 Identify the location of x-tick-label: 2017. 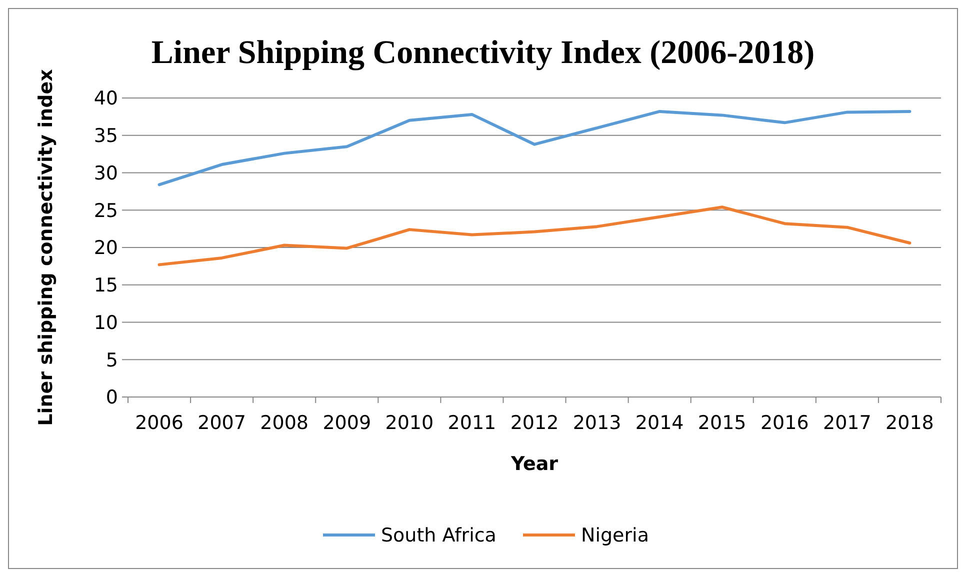
(847, 423).